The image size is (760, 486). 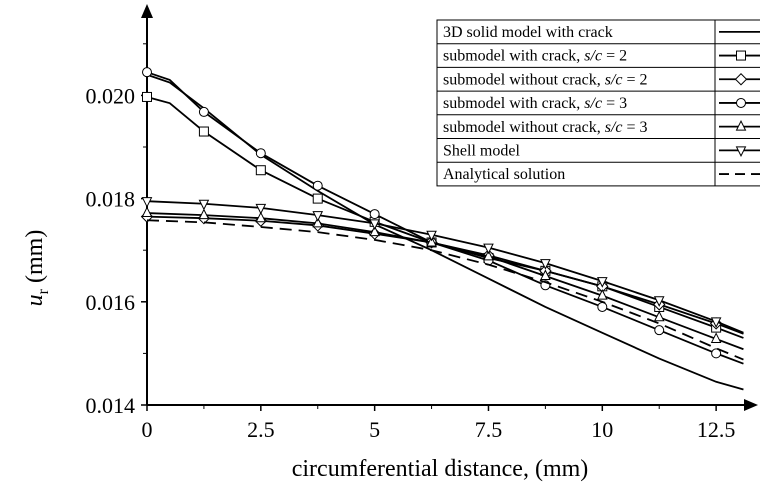 I want to click on legend-label: submodel without crack, s/c = 2, so click(x=545, y=79).